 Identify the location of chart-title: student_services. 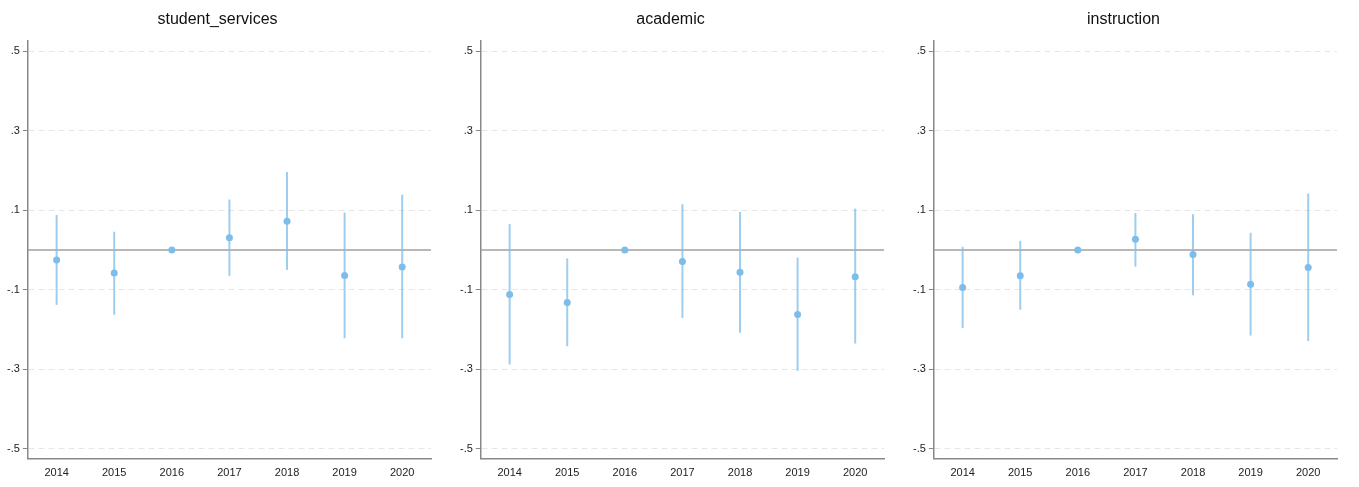
(217, 19).